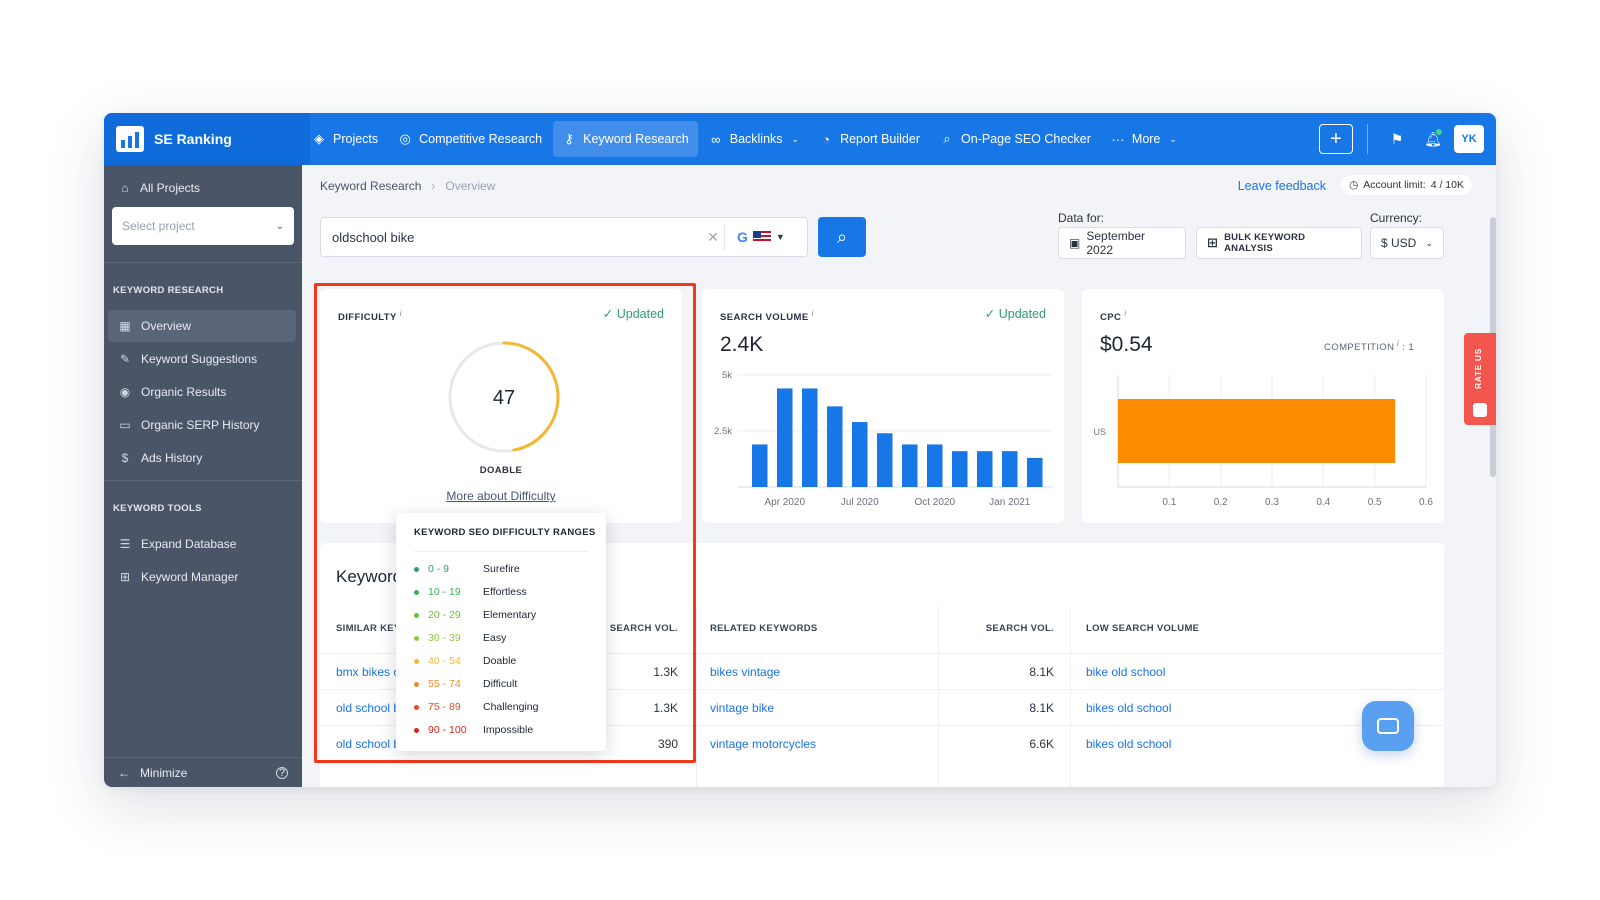 The height and width of the screenshot is (900, 1600). What do you see at coordinates (569, 138) in the screenshot?
I see `key-icon: ⚷` at bounding box center [569, 138].